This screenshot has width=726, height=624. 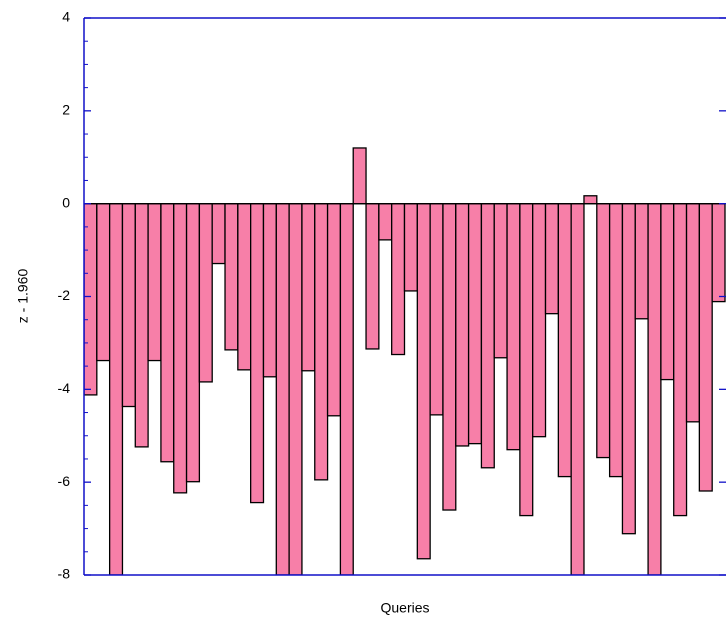 What do you see at coordinates (23, 296) in the screenshot?
I see `y-axis-label: z - 1.960` at bounding box center [23, 296].